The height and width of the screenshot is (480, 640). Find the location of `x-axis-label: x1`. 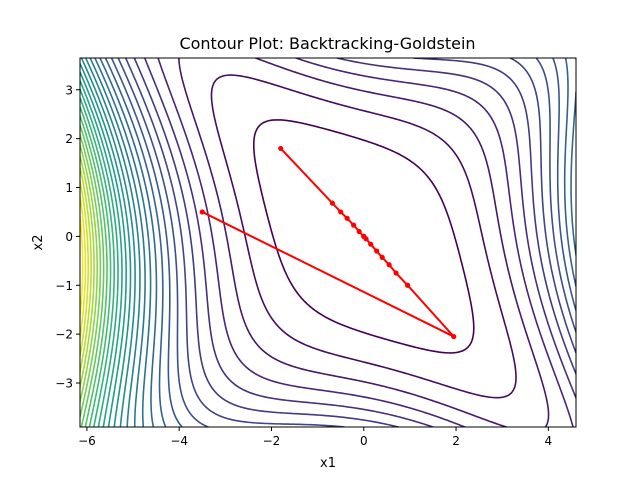

x-axis-label: x1 is located at coordinates (328, 463).